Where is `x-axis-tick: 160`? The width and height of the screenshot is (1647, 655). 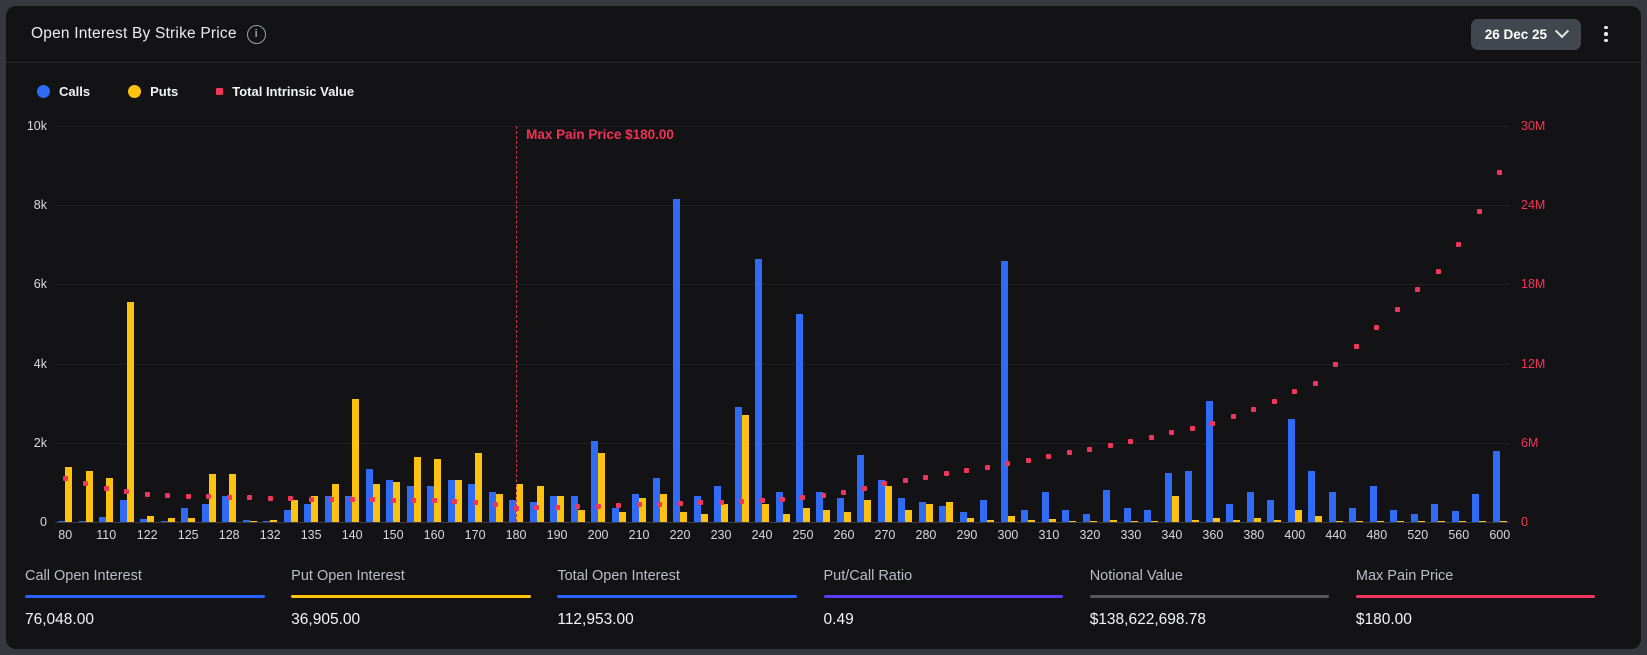
x-axis-tick: 160 is located at coordinates (434, 535).